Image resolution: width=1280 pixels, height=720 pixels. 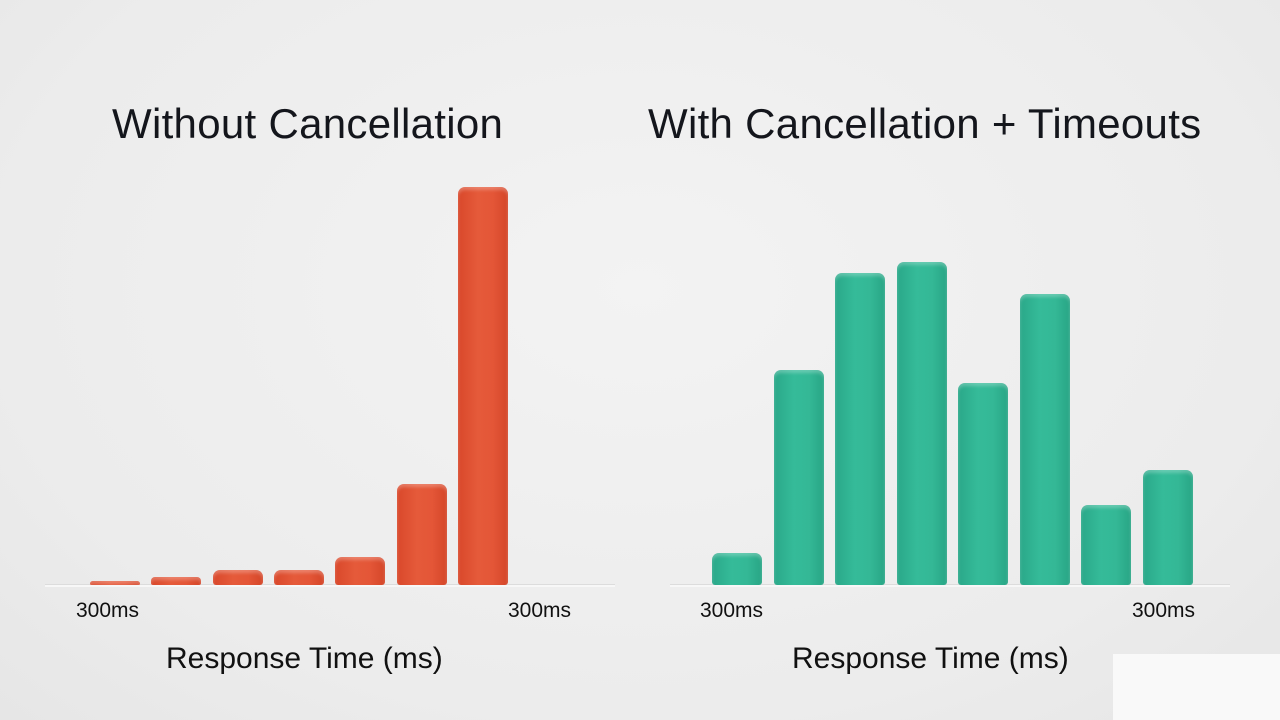 I want to click on left-x-axis-label: Response Time (ms), so click(x=304, y=658).